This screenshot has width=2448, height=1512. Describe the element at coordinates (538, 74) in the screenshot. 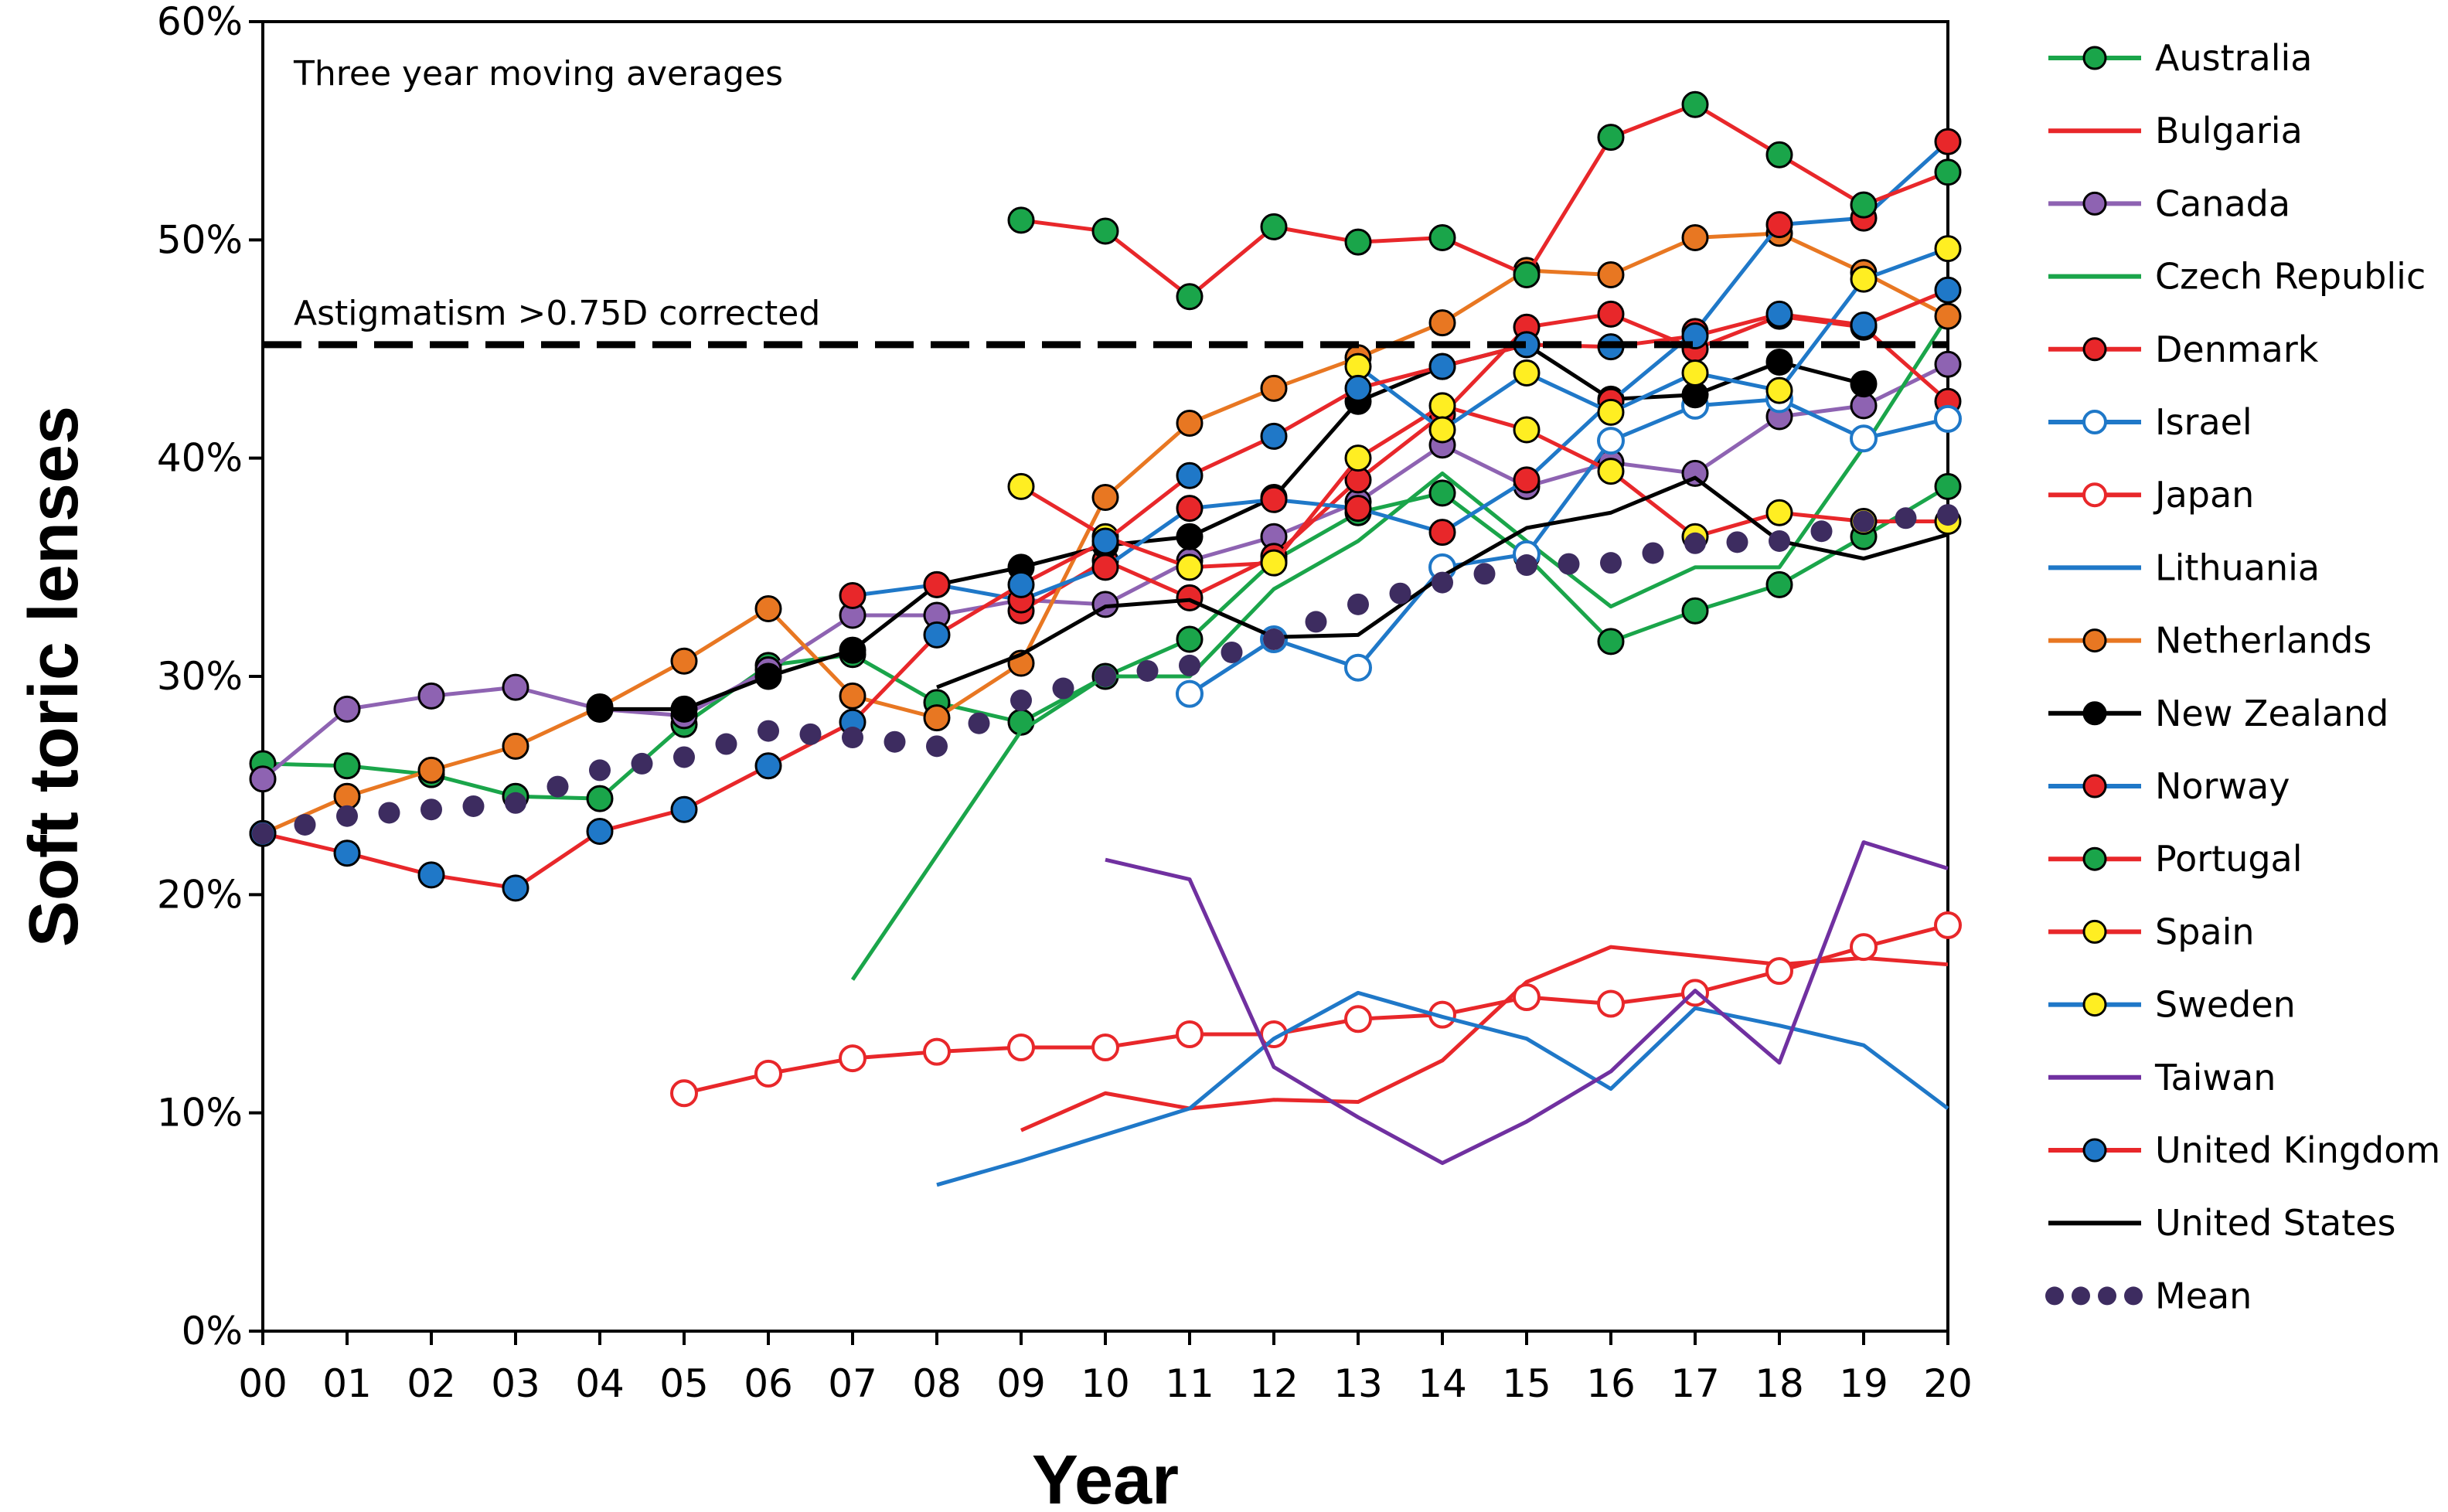

I see `chart-annotation: Three year moving averages` at that location.